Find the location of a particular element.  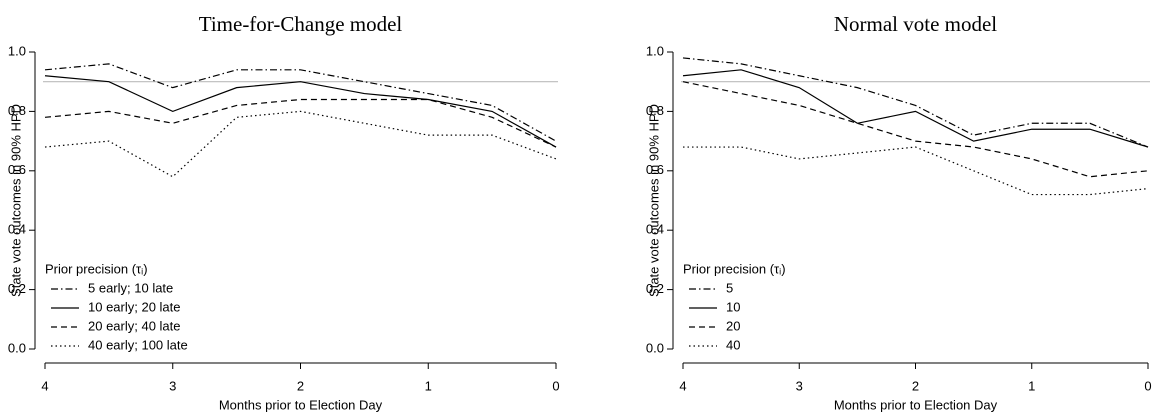

legend-label: 10 is located at coordinates (733, 306).